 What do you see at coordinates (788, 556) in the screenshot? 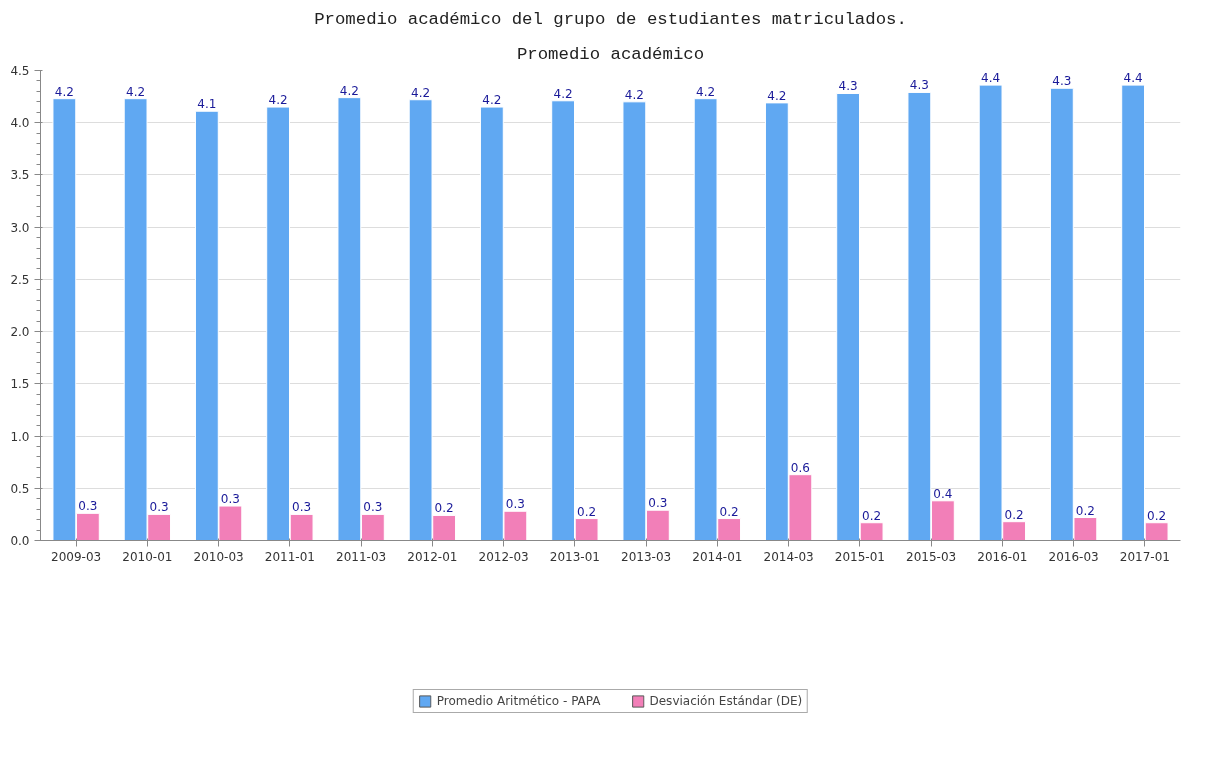
I see `x-tick-label: 2014-03` at bounding box center [788, 556].